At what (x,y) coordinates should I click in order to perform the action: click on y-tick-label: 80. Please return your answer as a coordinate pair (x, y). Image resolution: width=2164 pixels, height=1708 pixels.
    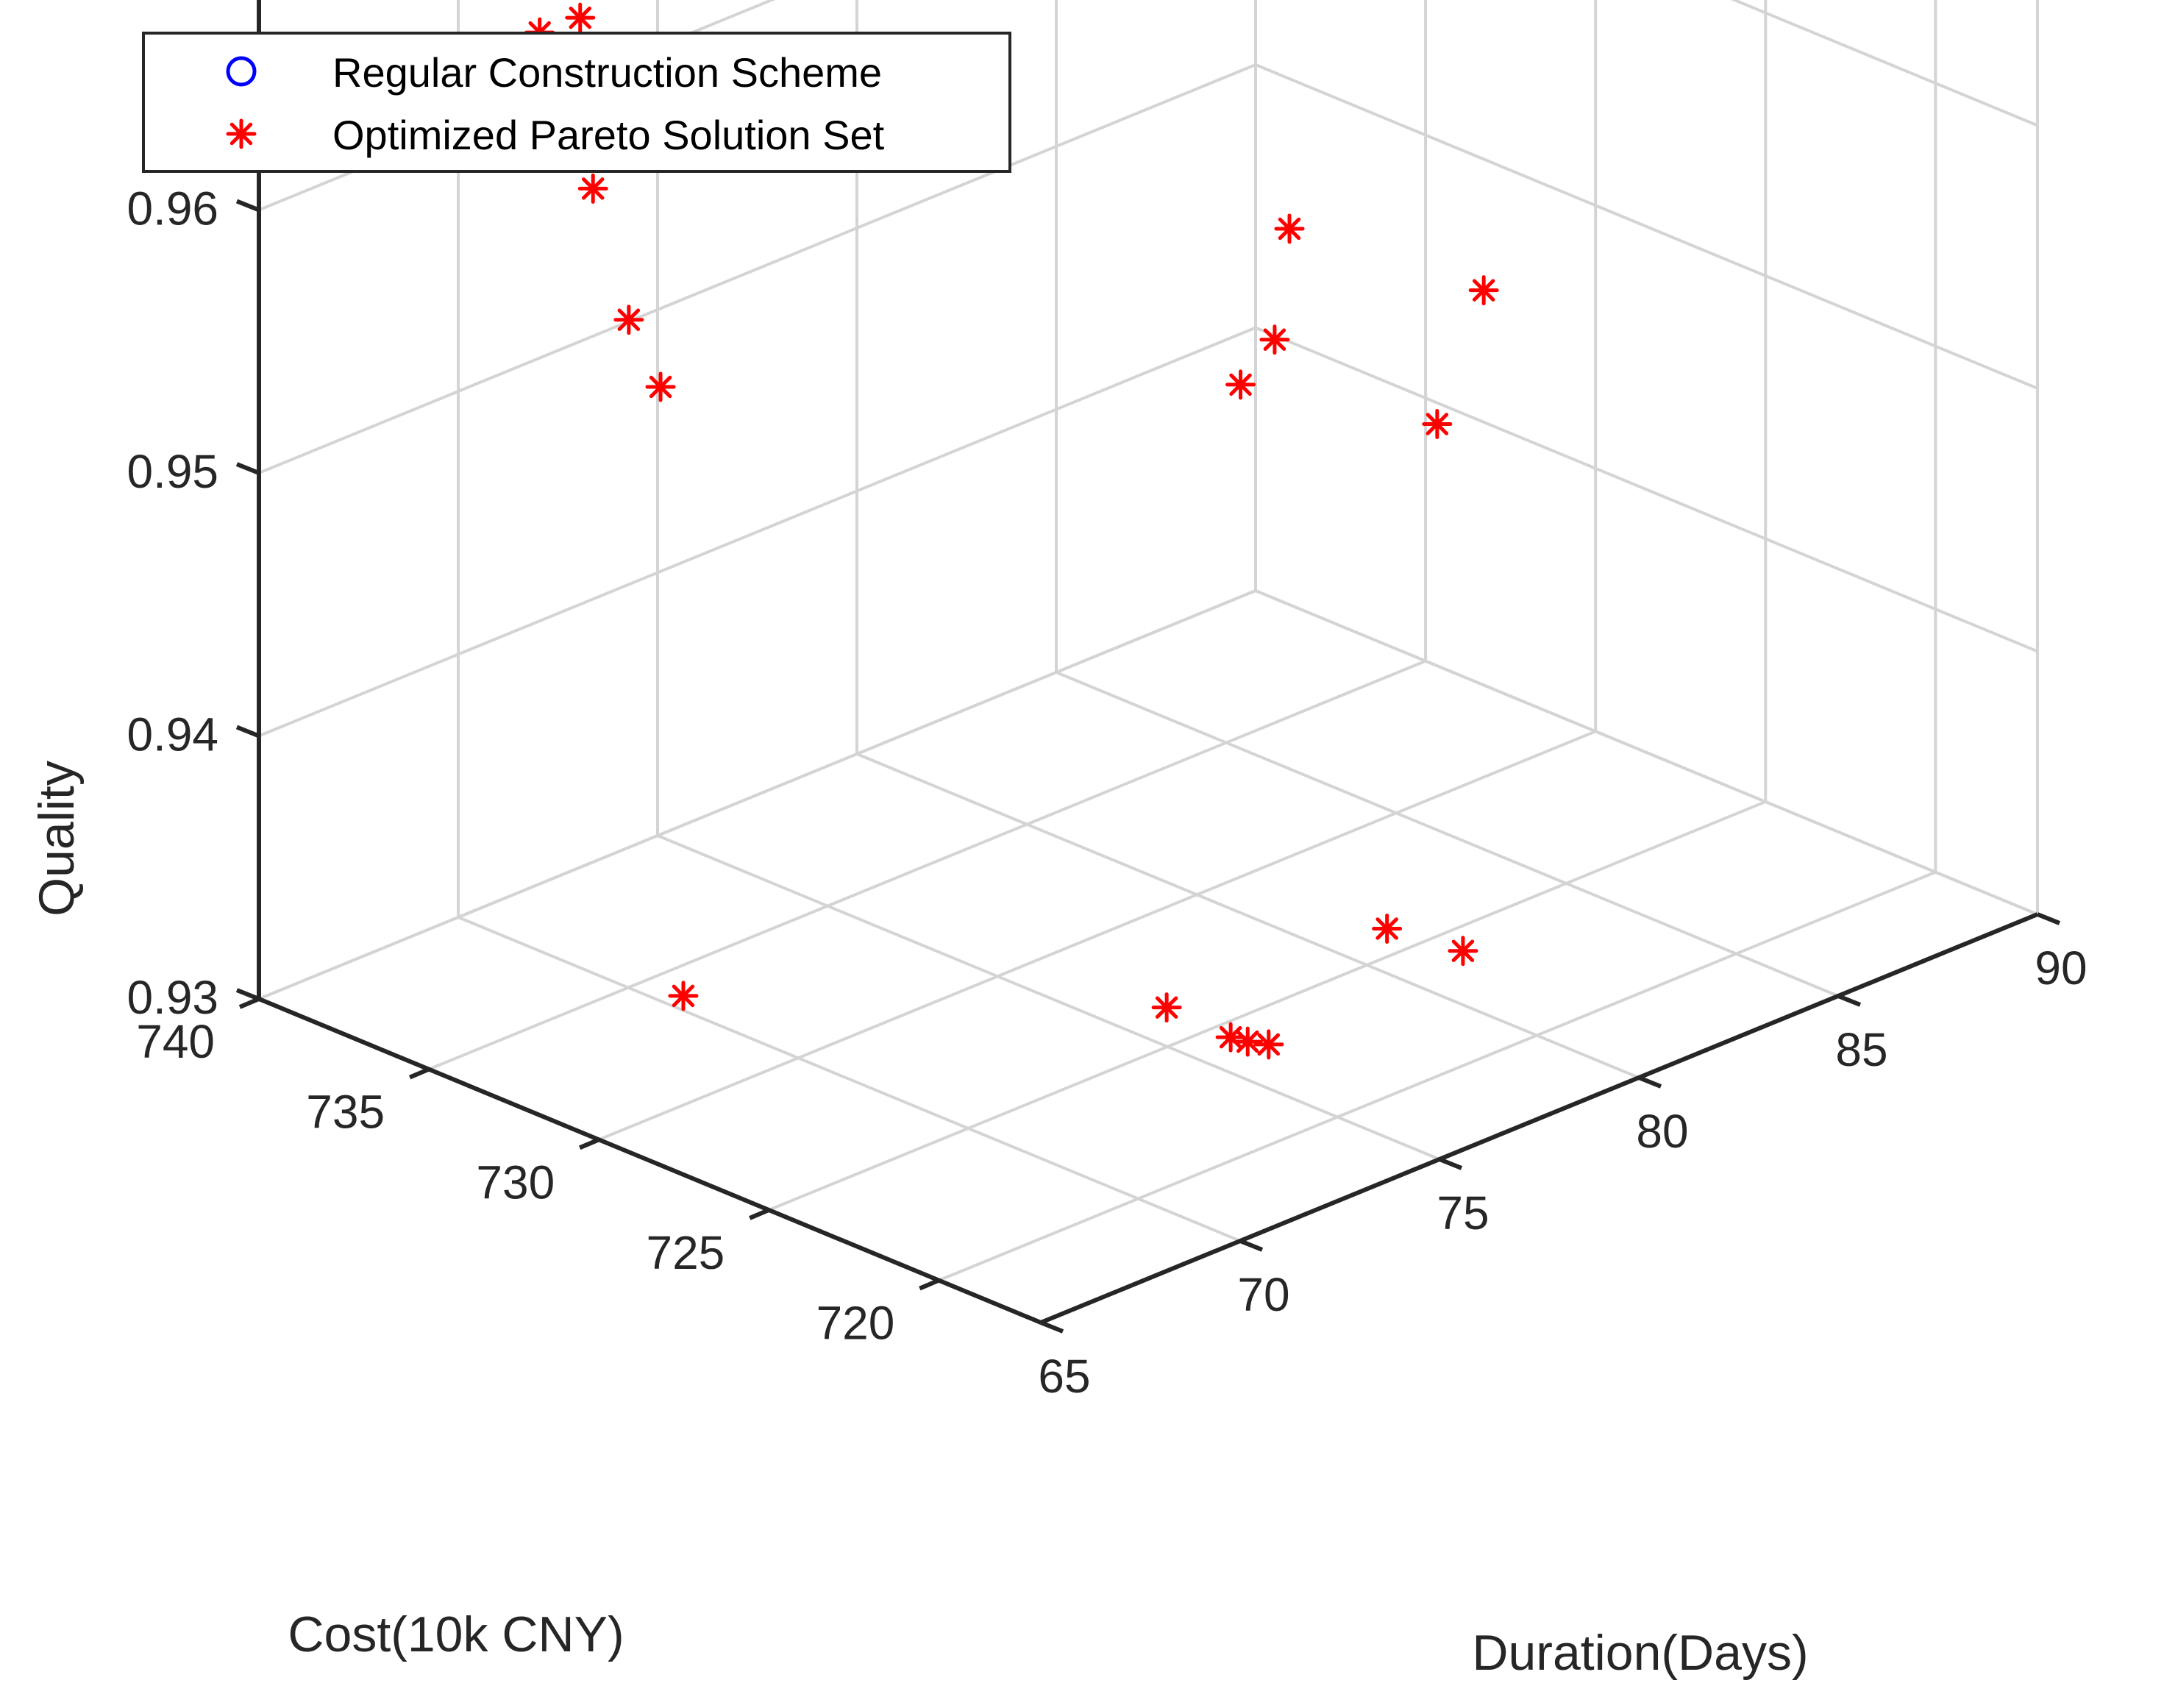
    Looking at the image, I should click on (1662, 1131).